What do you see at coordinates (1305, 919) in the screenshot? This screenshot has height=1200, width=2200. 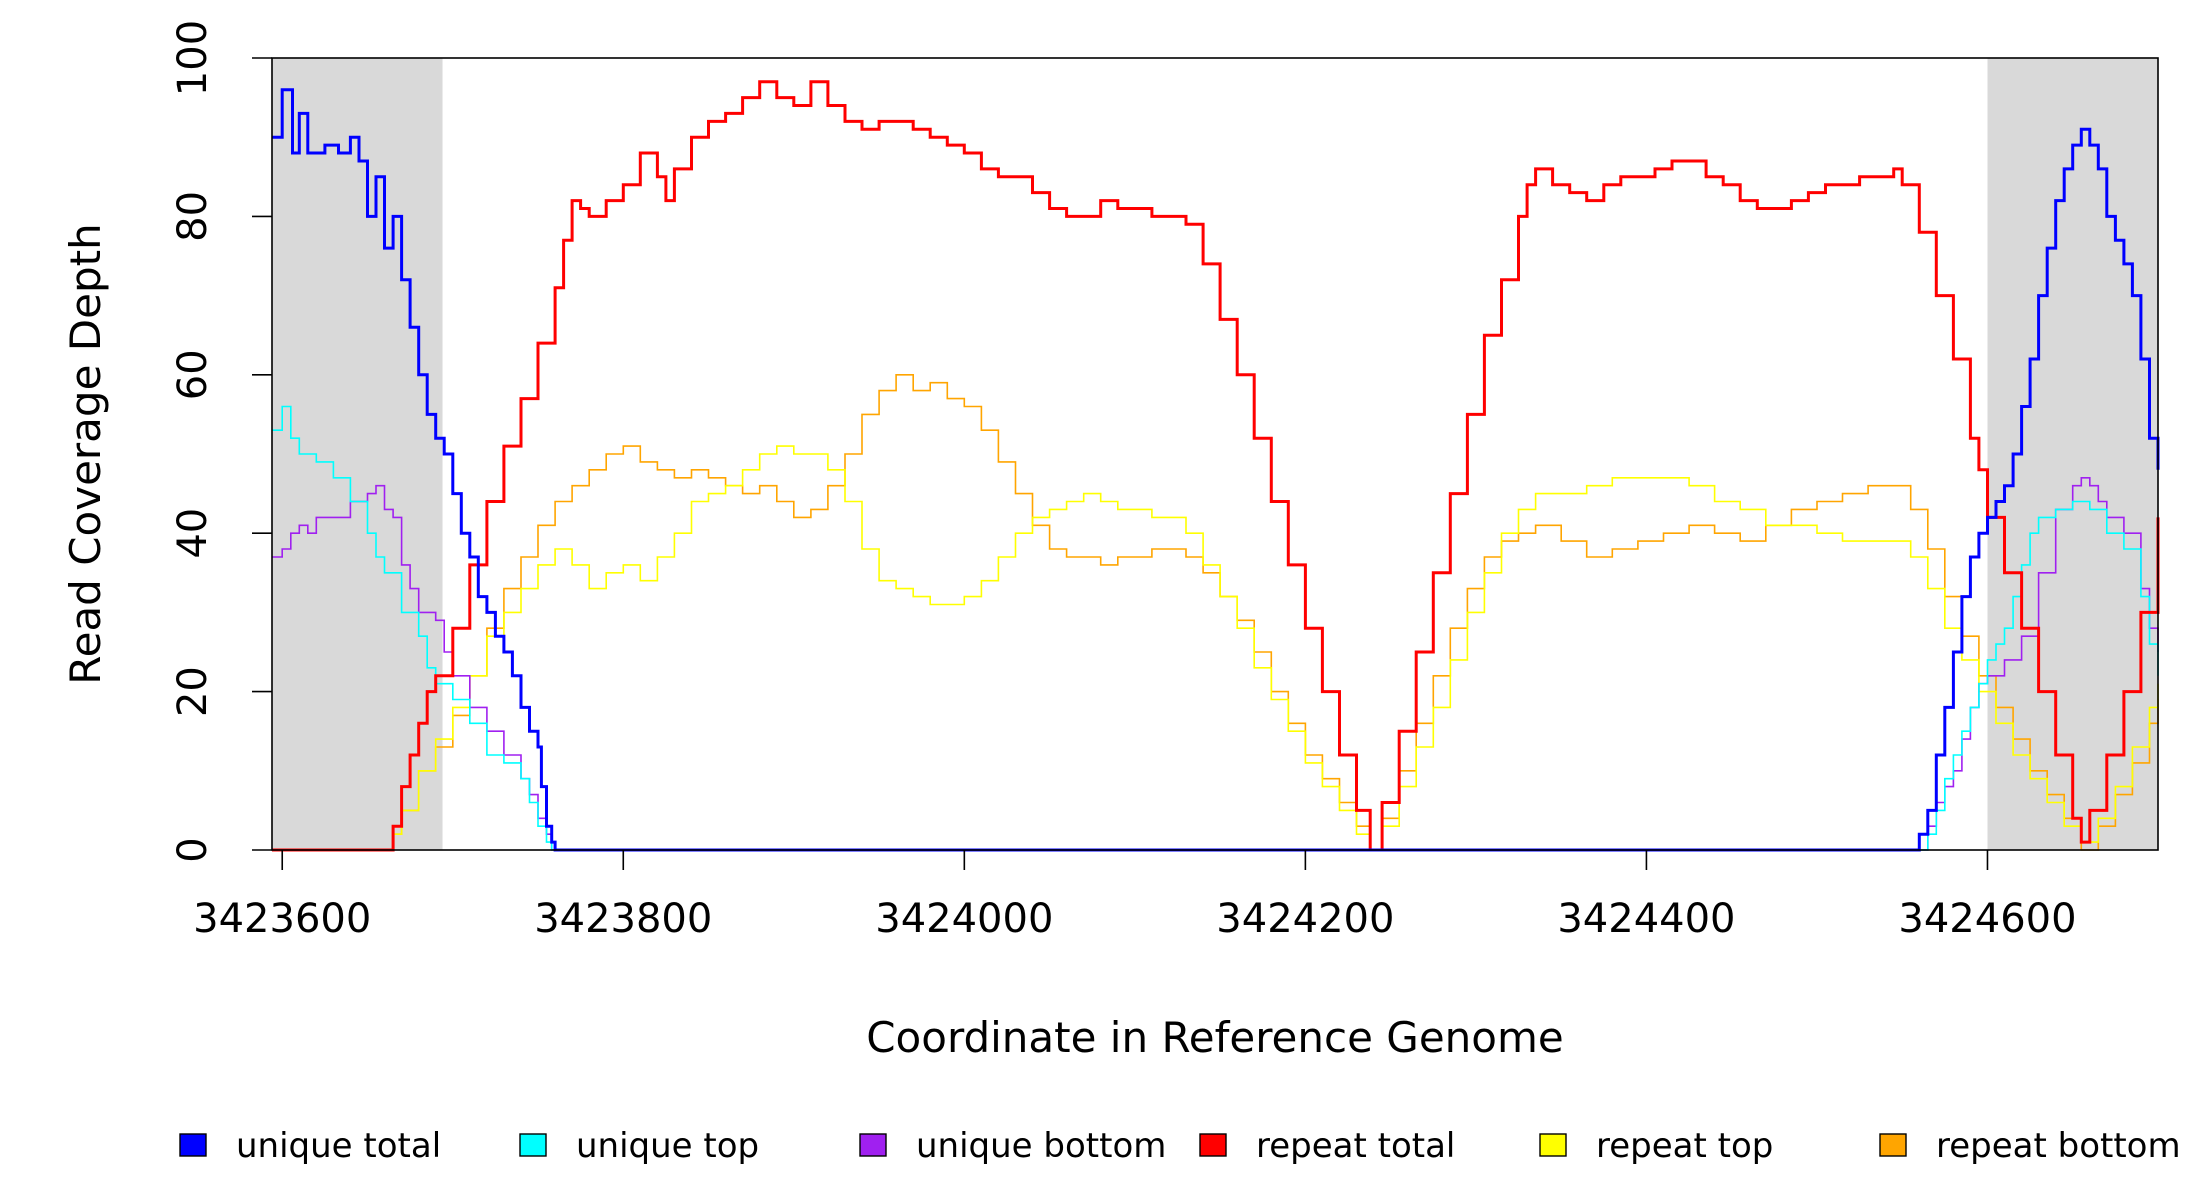 I see `x-tick-label: 3424200` at bounding box center [1305, 919].